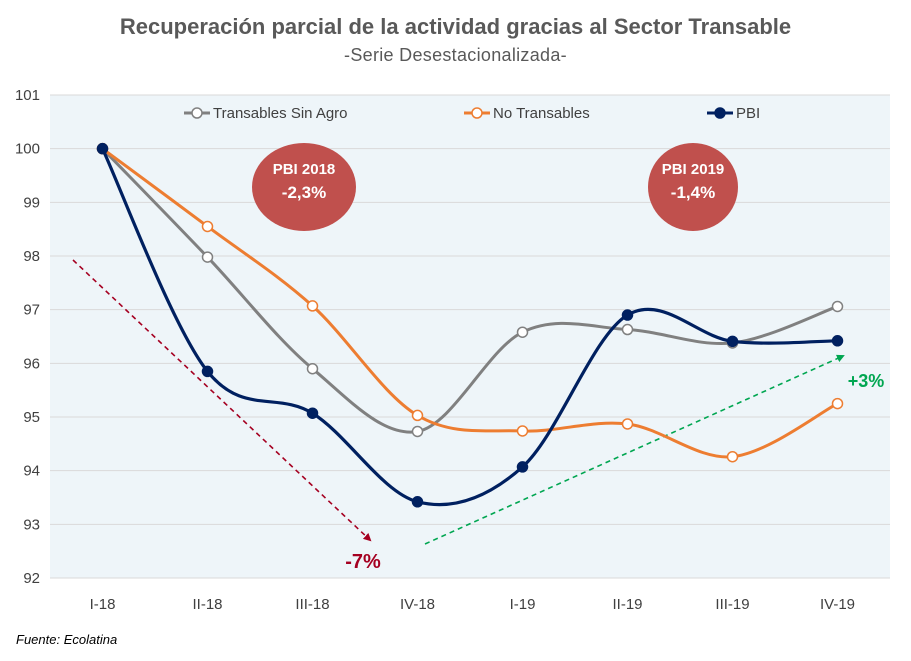 The image size is (911, 661). What do you see at coordinates (634, 449) in the screenshot?
I see `trend-arrow-up` at bounding box center [634, 449].